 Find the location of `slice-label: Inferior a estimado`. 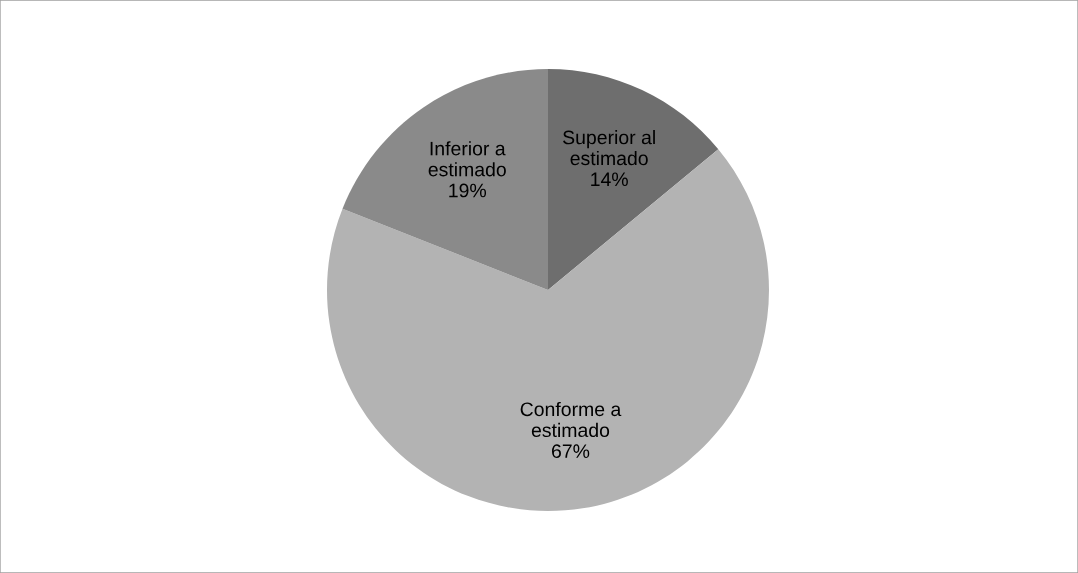

slice-label: Inferior a estimado is located at coordinates (467, 159).